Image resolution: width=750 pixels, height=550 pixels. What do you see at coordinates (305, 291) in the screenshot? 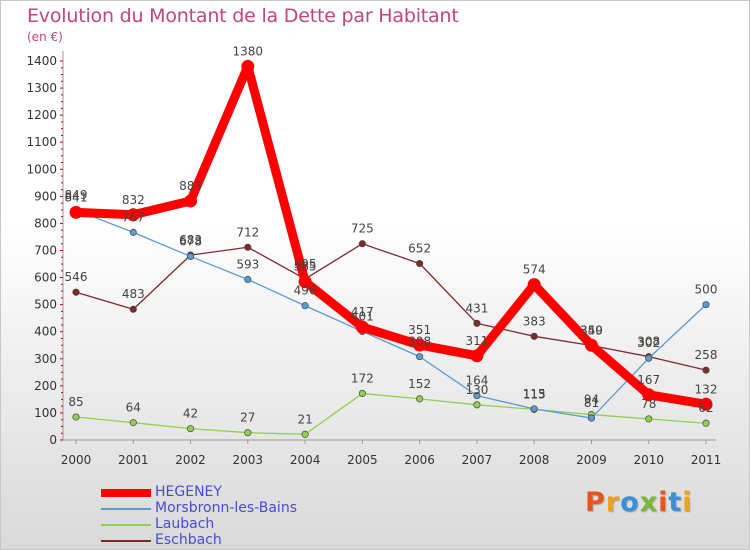
I see `data-label-Morsbronn-les-Bains-2004: 496` at bounding box center [305, 291].